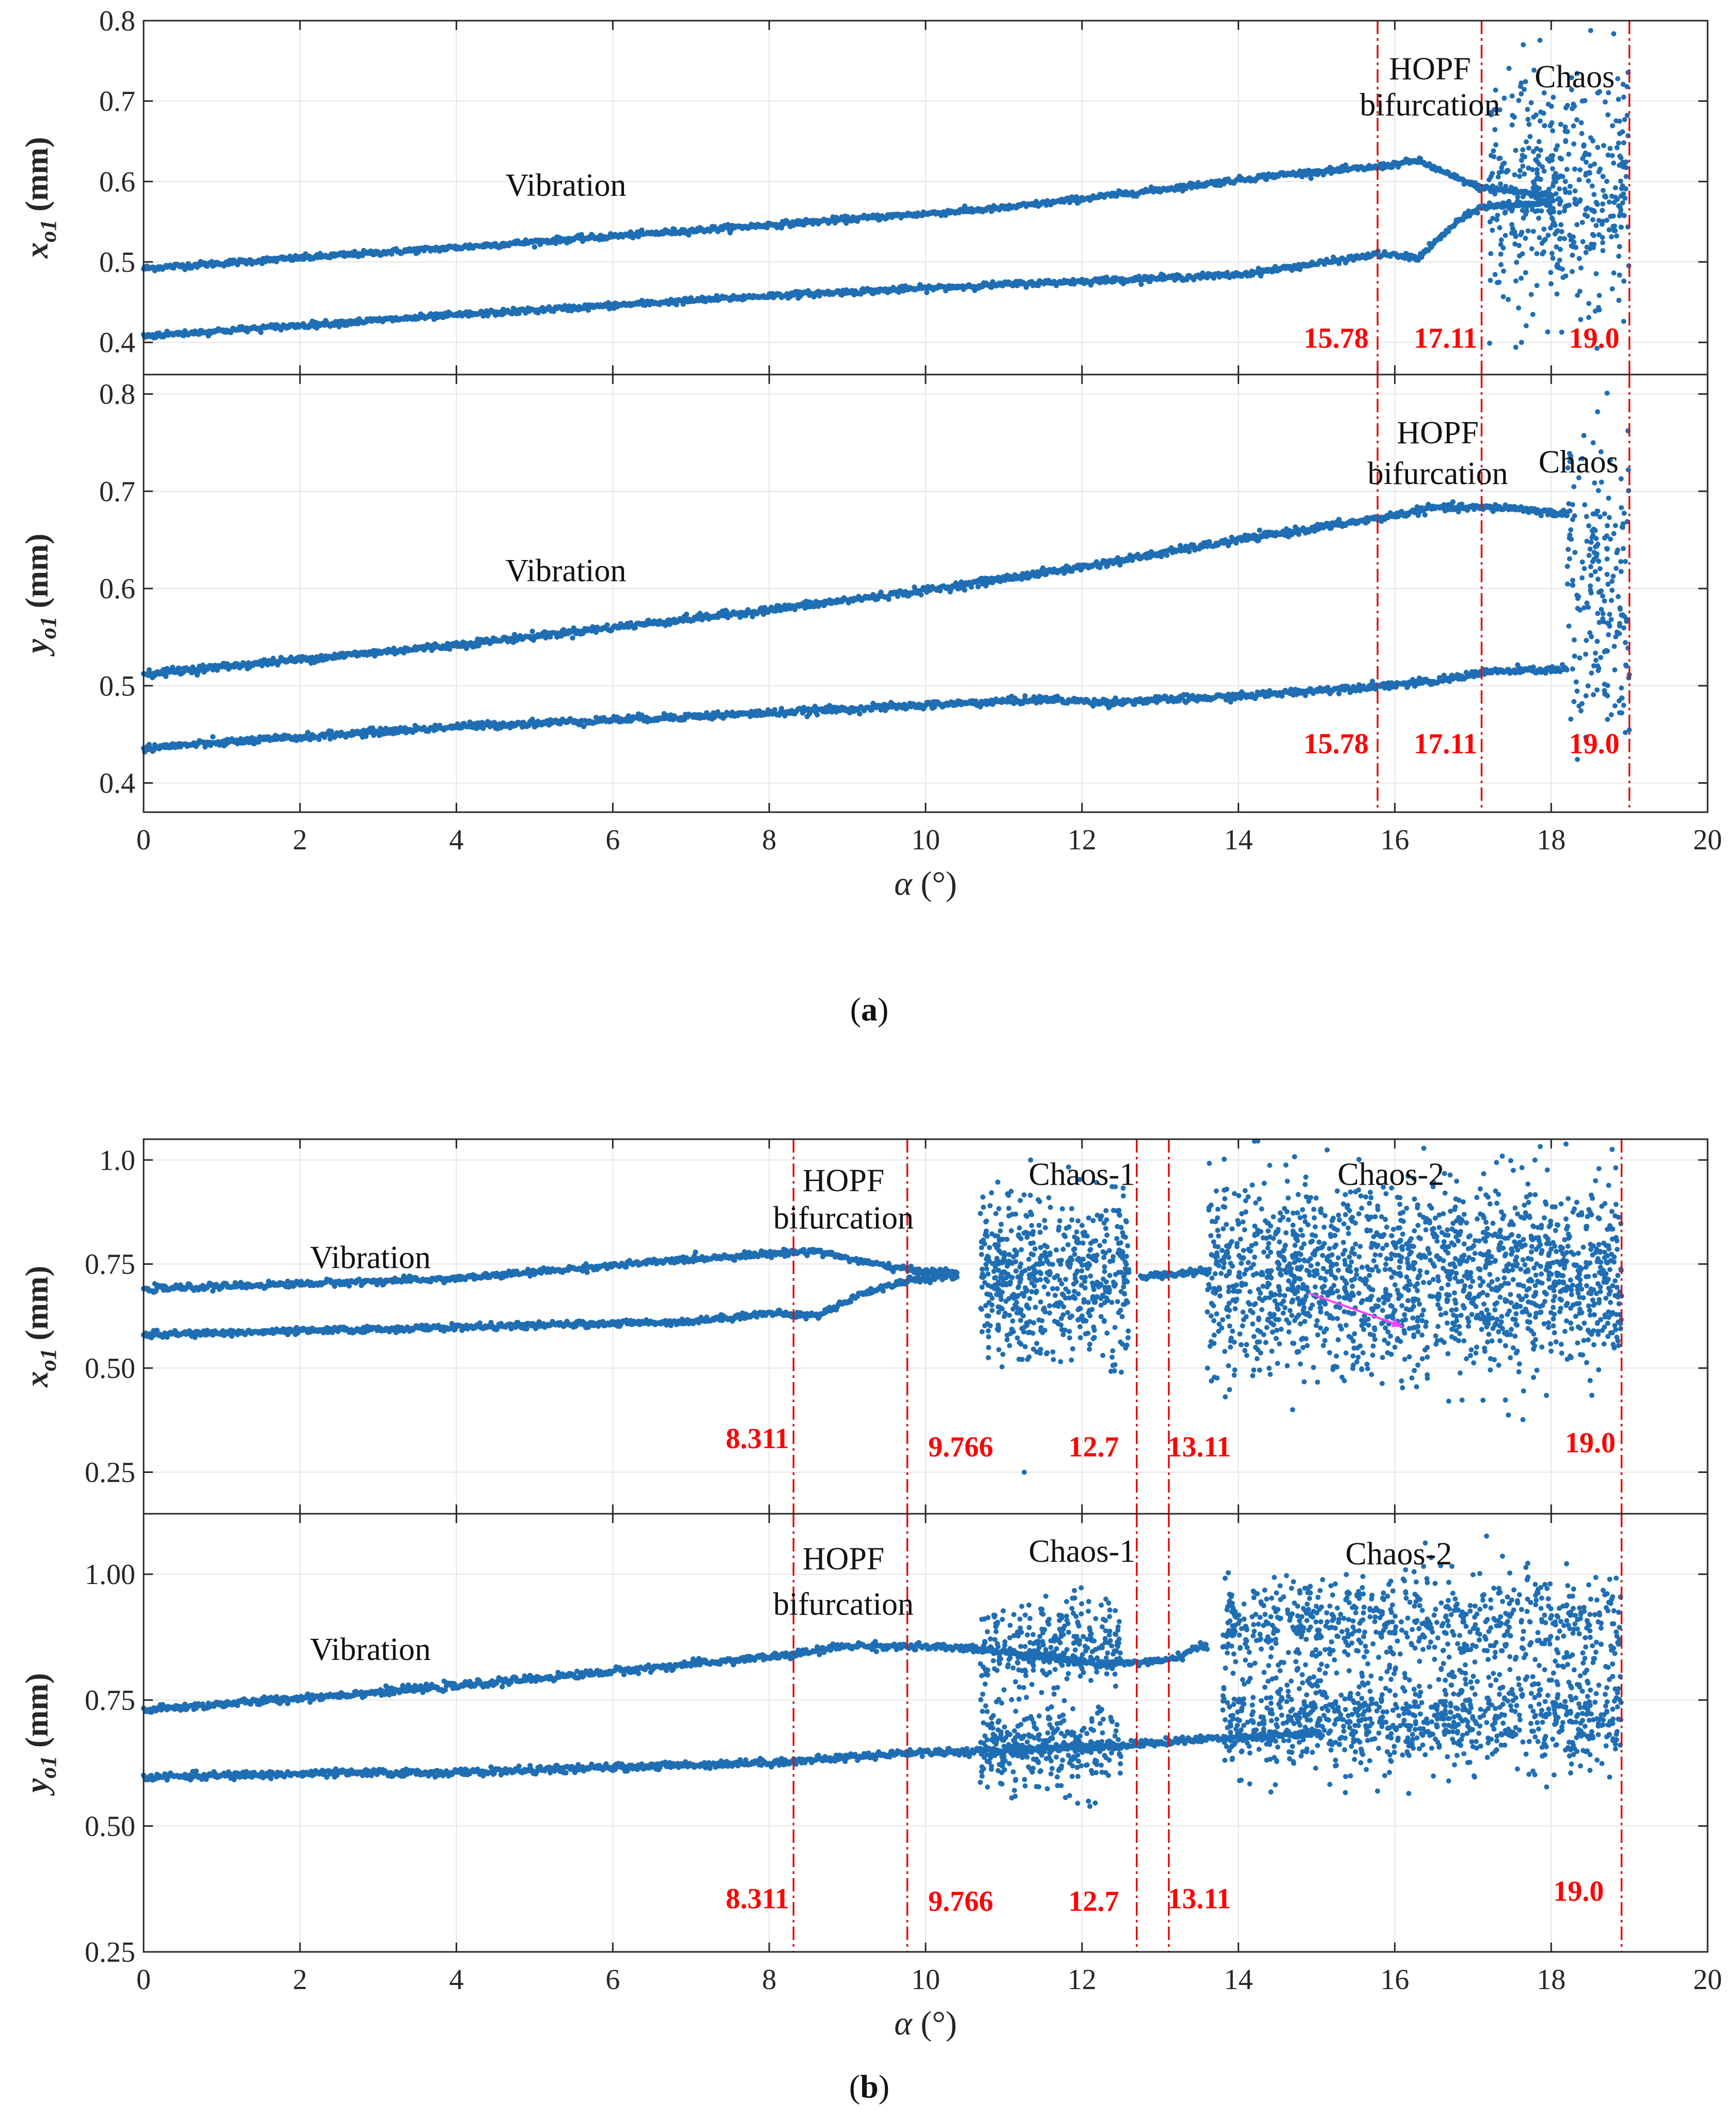 The image size is (1736, 2111). What do you see at coordinates (1445, 338) in the screenshot?
I see `bifurcation-marker-label: 17.11` at bounding box center [1445, 338].